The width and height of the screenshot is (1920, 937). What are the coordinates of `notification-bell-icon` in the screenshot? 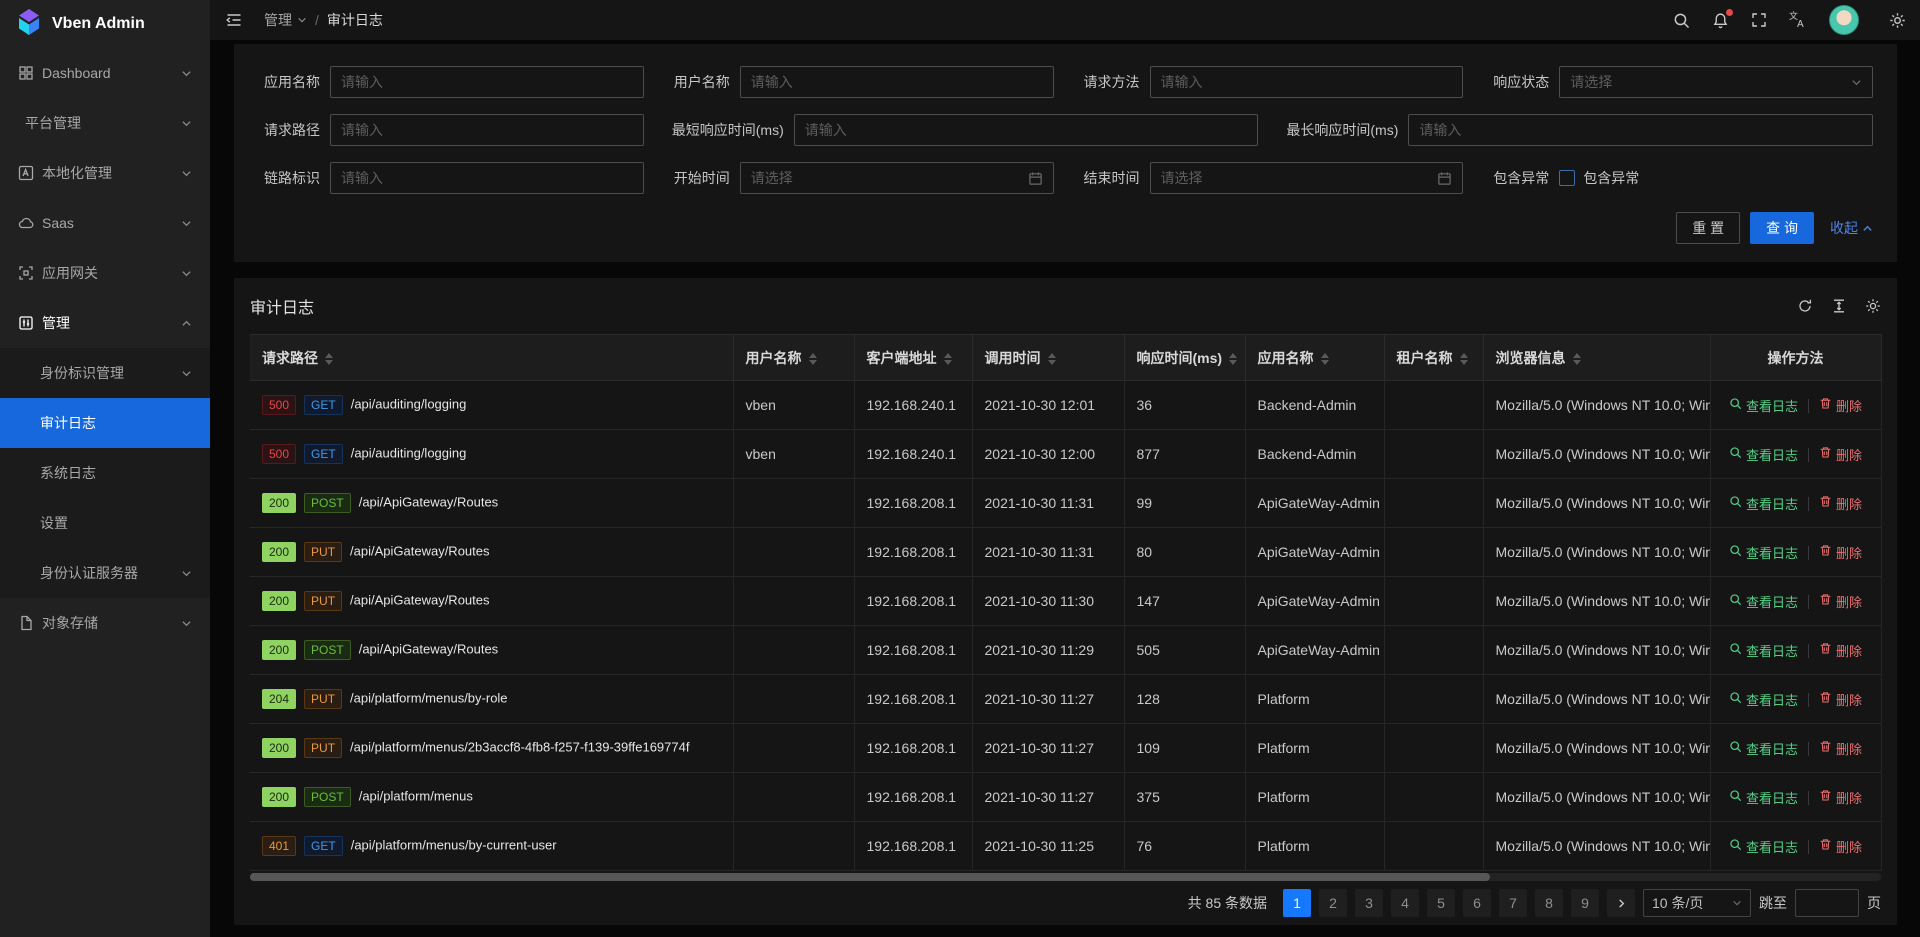 It's located at (1722, 18).